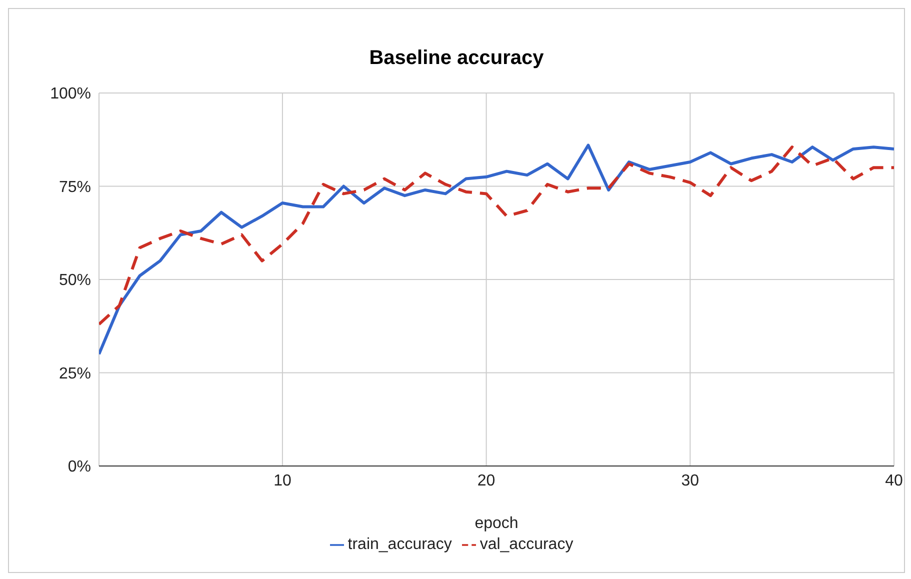  What do you see at coordinates (74, 373) in the screenshot?
I see `y-tick-label: 25%` at bounding box center [74, 373].